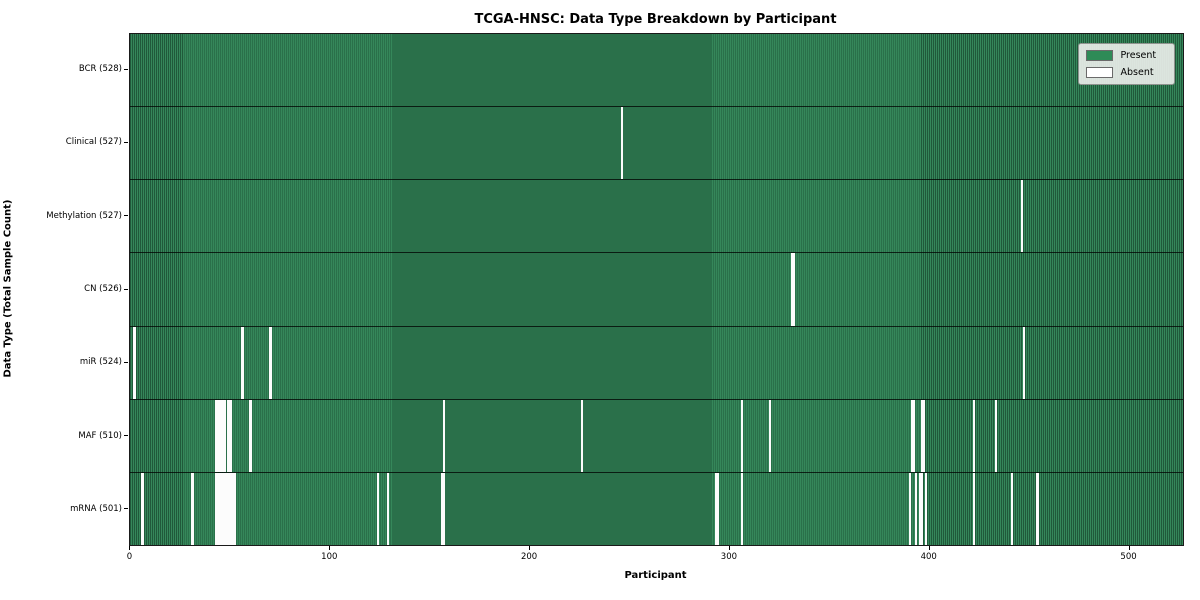 The image size is (1200, 600). I want to click on heatmap-row-mRNA, so click(656, 509).